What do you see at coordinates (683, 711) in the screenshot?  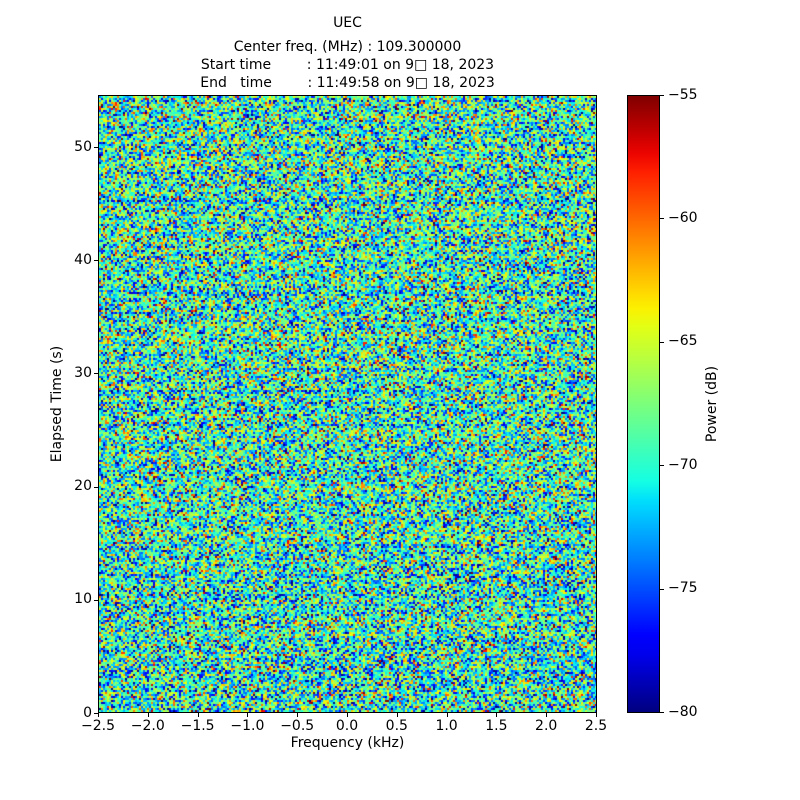 I see `colorbar-tick-label: −80` at bounding box center [683, 711].